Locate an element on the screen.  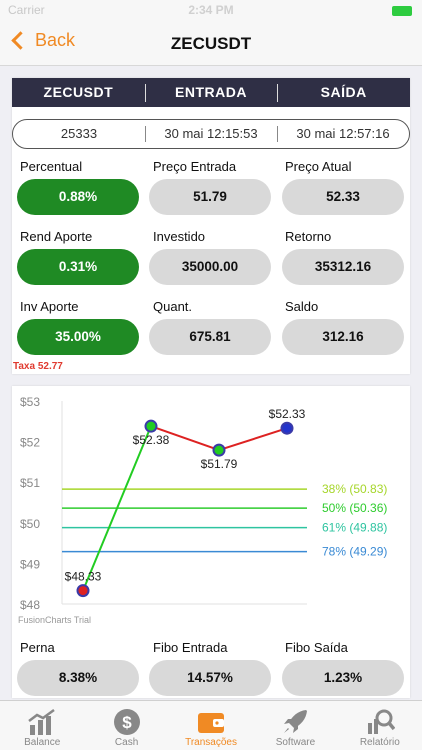
metric-label-quant: Quant. is located at coordinates (173, 306).